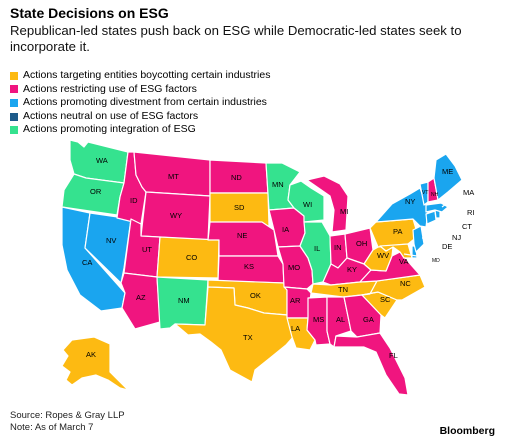  What do you see at coordinates (236, 177) in the screenshot?
I see `label-ND: ND` at bounding box center [236, 177].